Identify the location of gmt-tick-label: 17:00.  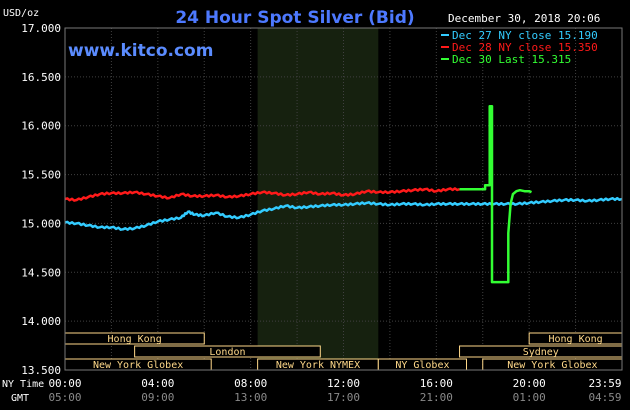
(343, 397).